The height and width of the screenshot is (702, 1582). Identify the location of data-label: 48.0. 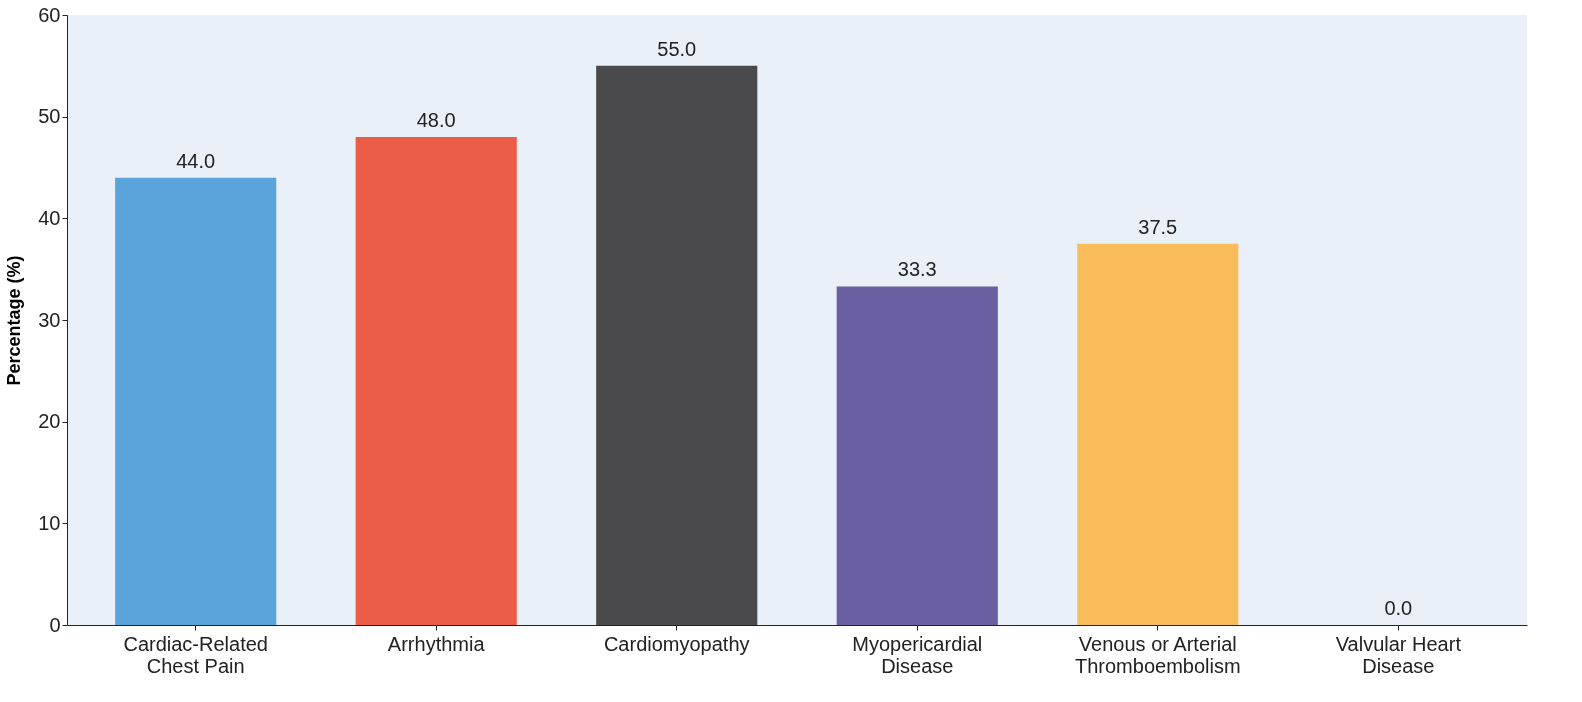
(436, 120).